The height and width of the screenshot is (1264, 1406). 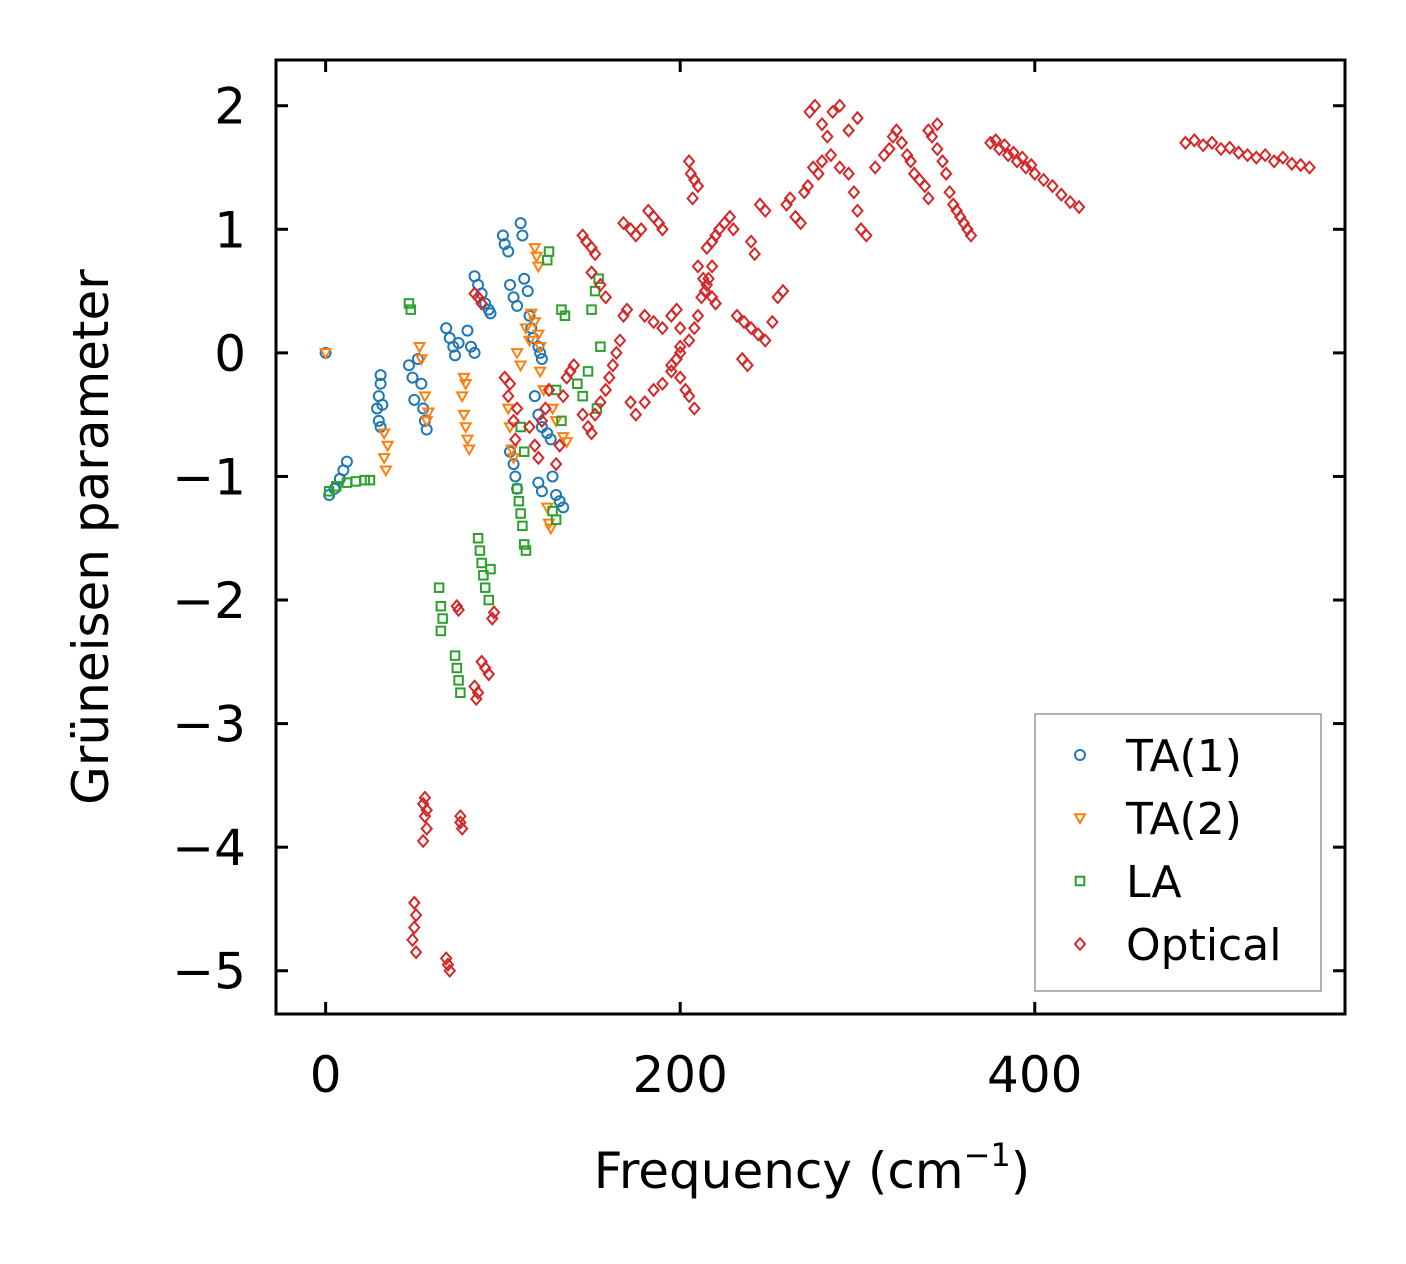 What do you see at coordinates (446, 389) in the screenshot?
I see `series-ta-2-` at bounding box center [446, 389].